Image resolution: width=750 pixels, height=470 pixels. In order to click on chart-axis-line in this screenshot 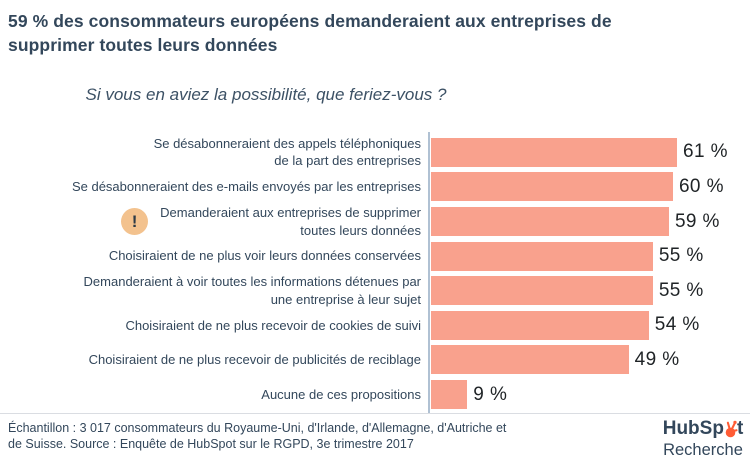, I will do `click(429, 273)`.